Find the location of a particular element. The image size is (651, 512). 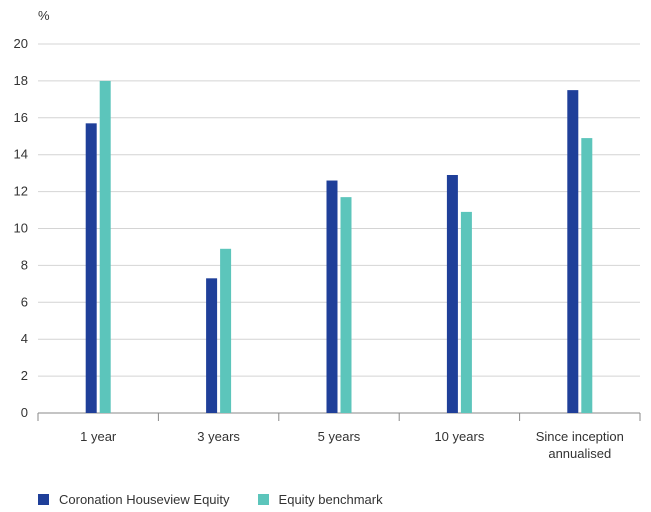

x-tick-label: annualised is located at coordinates (579, 453).